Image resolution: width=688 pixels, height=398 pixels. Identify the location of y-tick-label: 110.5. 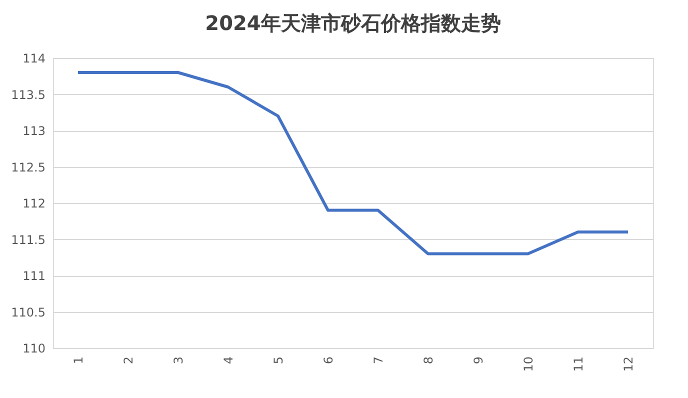
(28, 312).